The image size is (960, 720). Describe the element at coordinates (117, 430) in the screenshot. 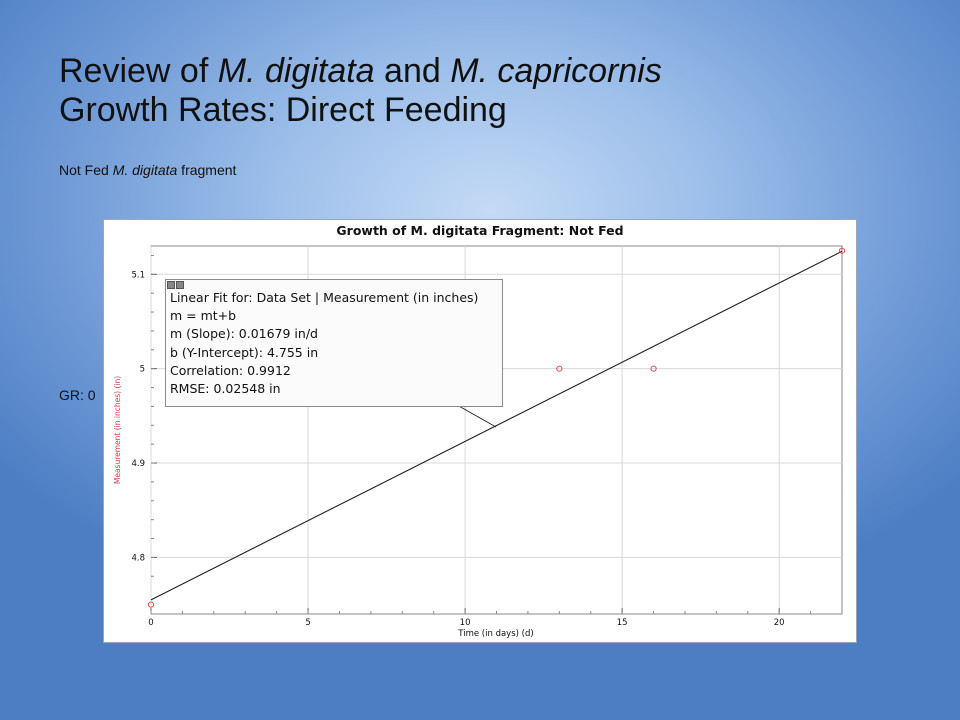

I see `y-axis-label: Measurement (in inches) (in)` at that location.